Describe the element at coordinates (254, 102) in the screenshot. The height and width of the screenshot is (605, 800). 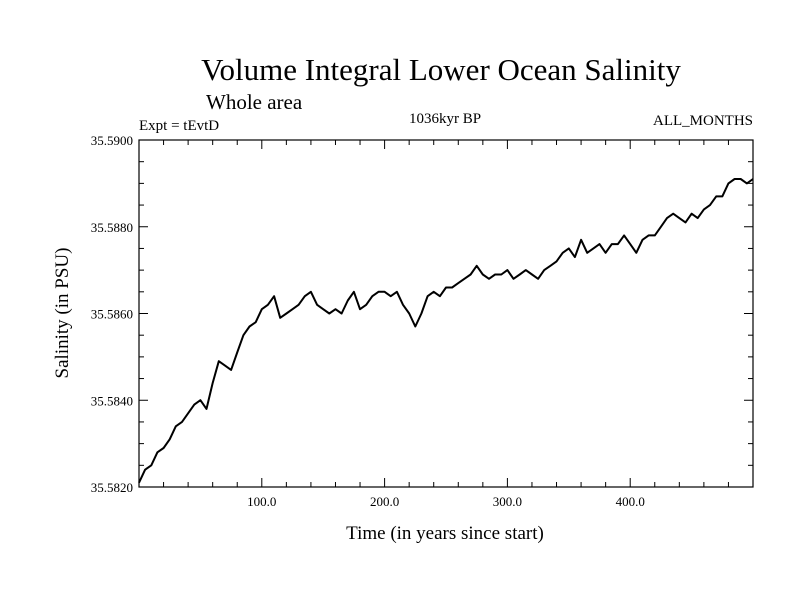
I see `chart-subtitle: Whole area` at that location.